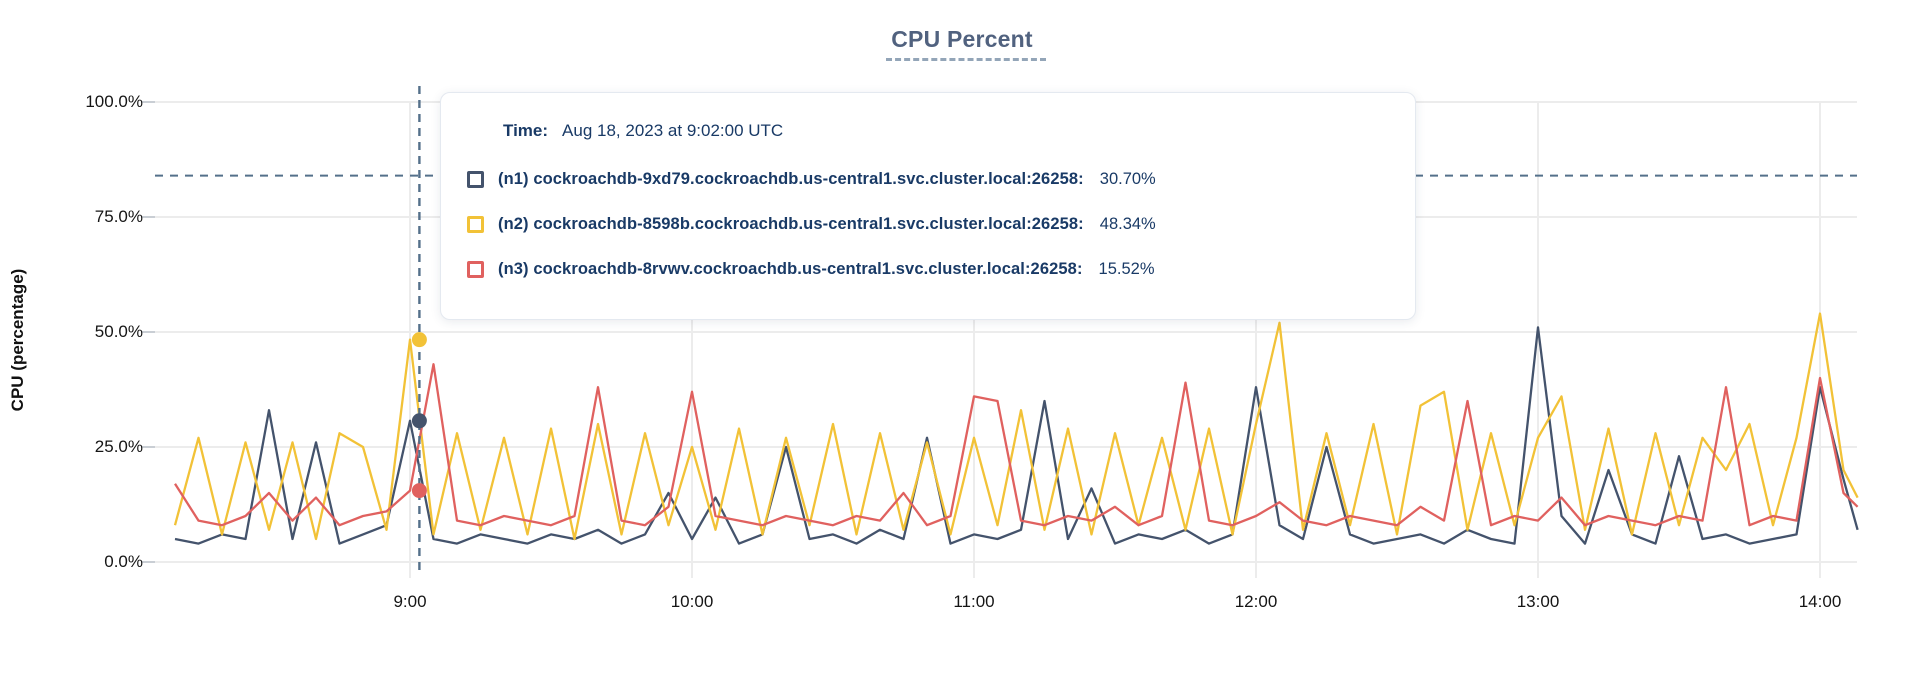 This screenshot has width=1924, height=694. I want to click on series-n1-swatch-icon, so click(475, 179).